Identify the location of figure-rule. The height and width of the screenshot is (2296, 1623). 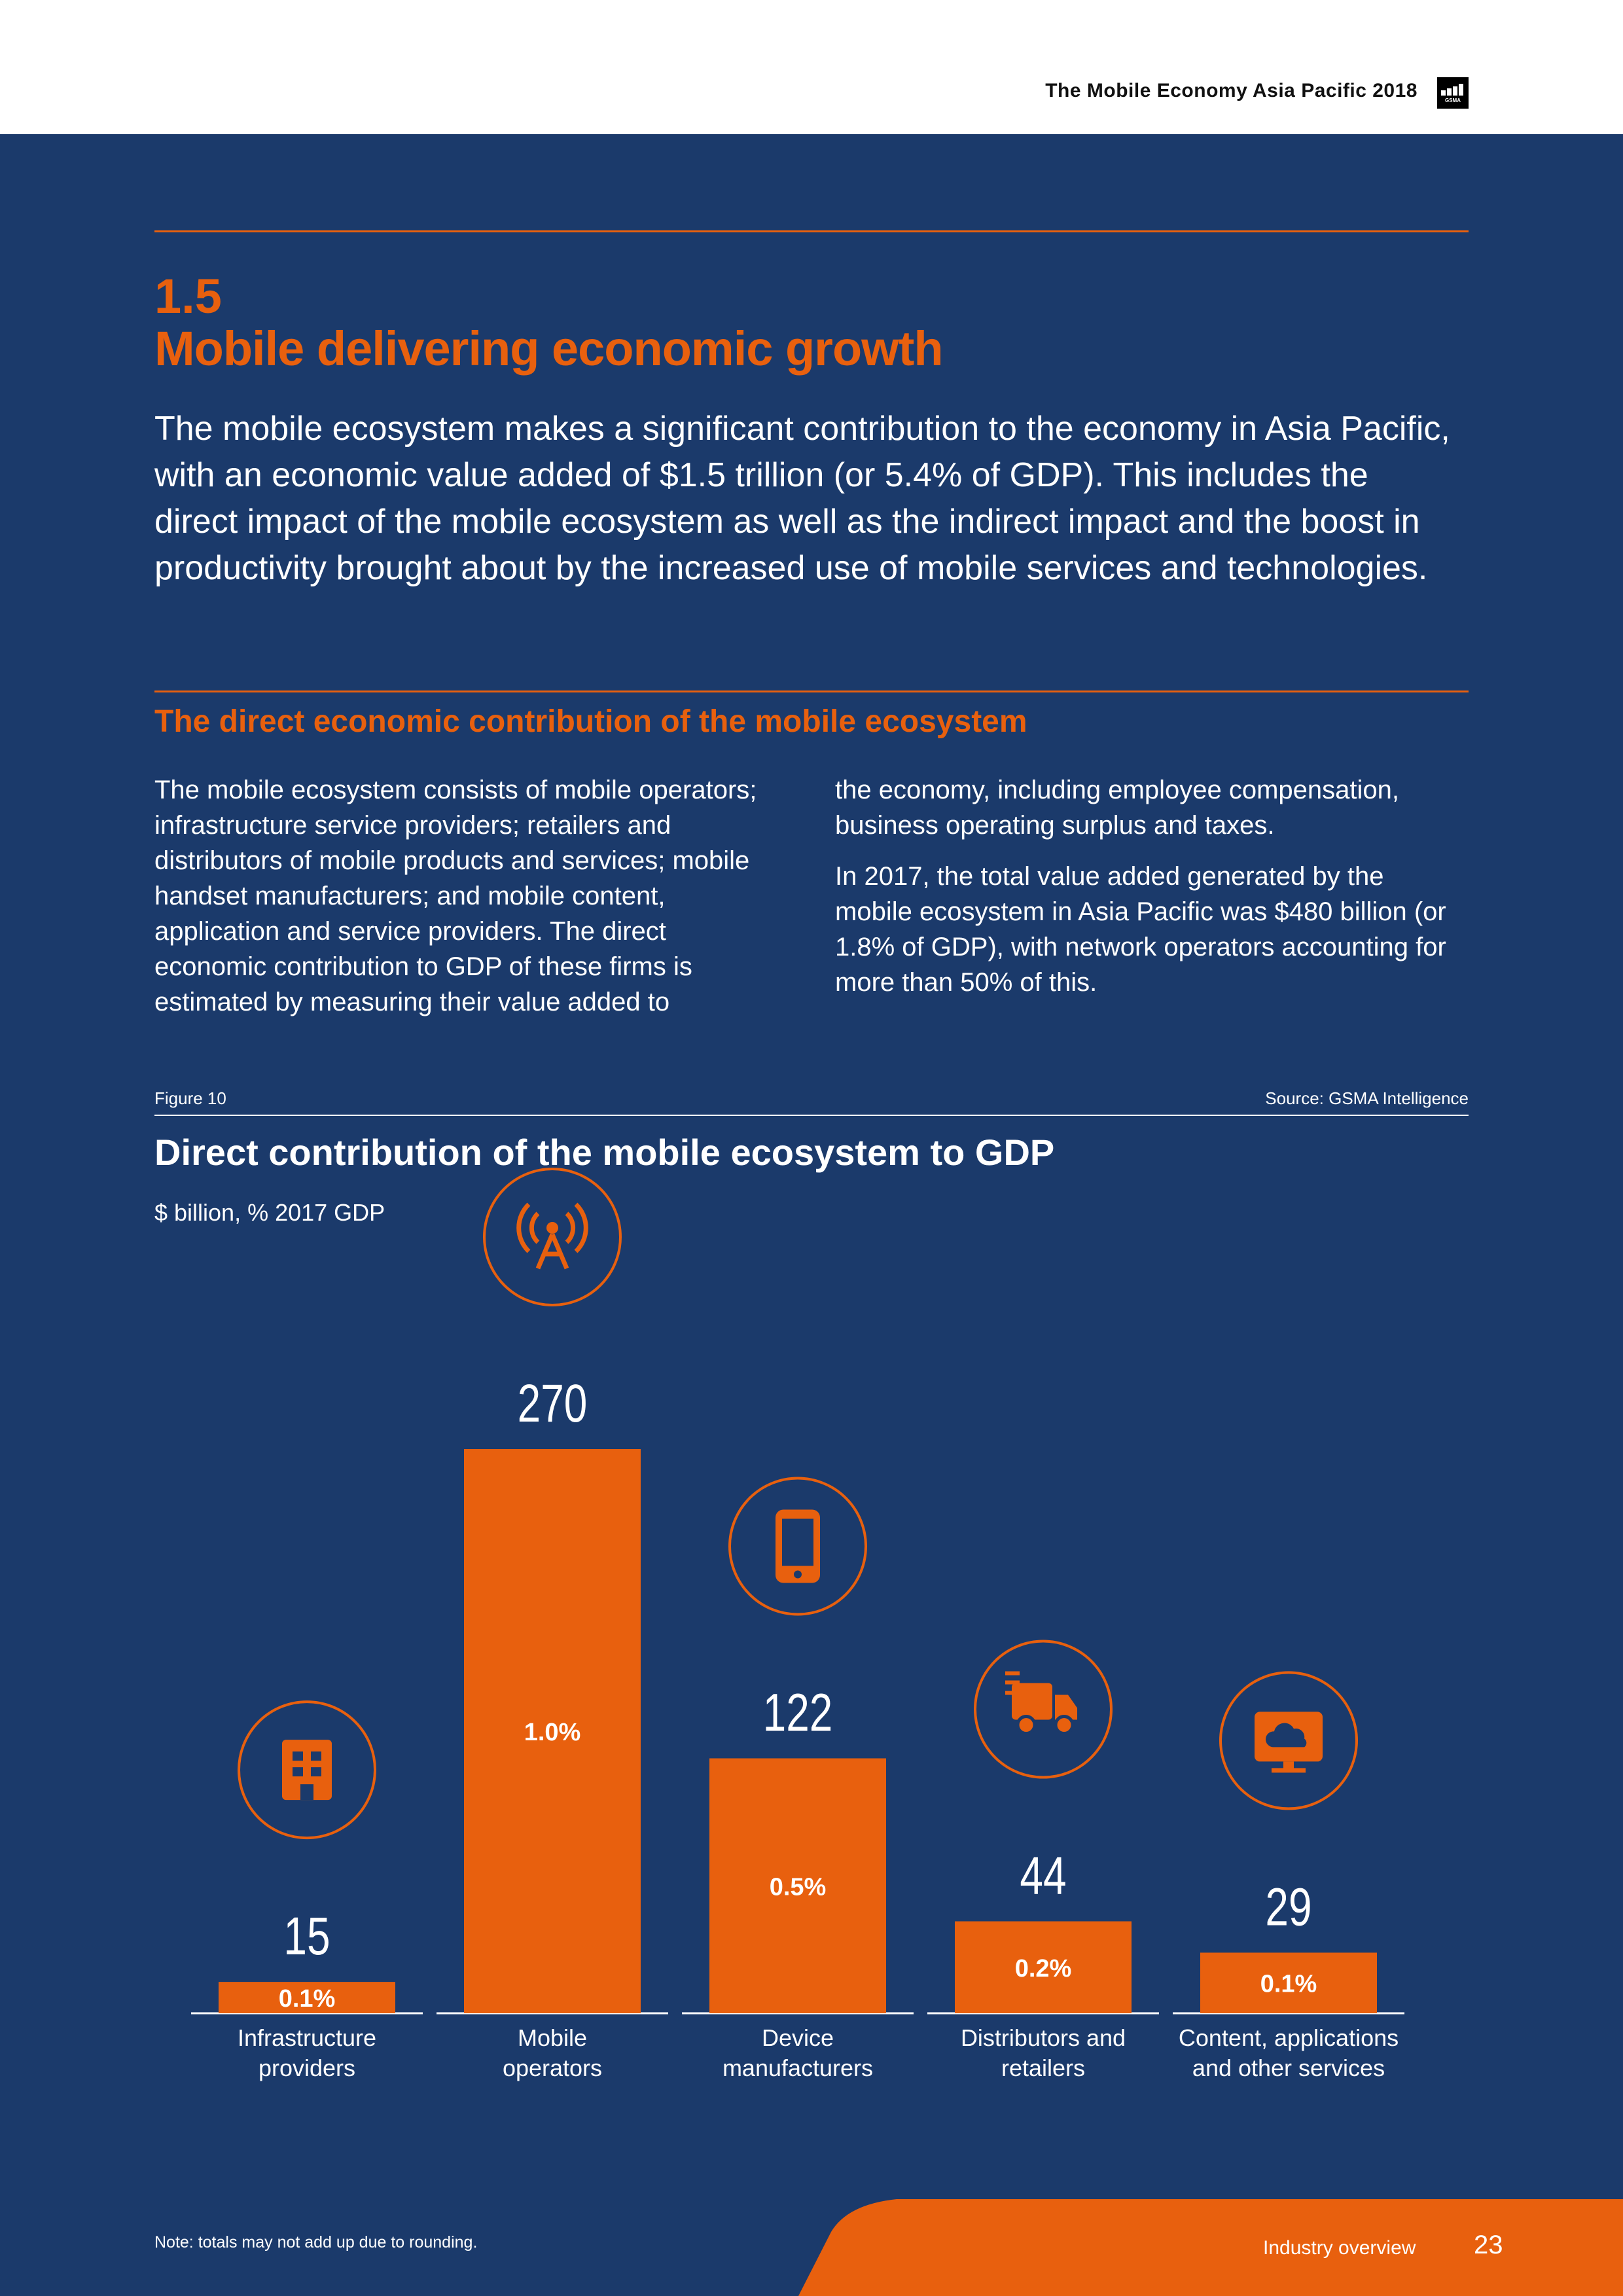
(811, 1115).